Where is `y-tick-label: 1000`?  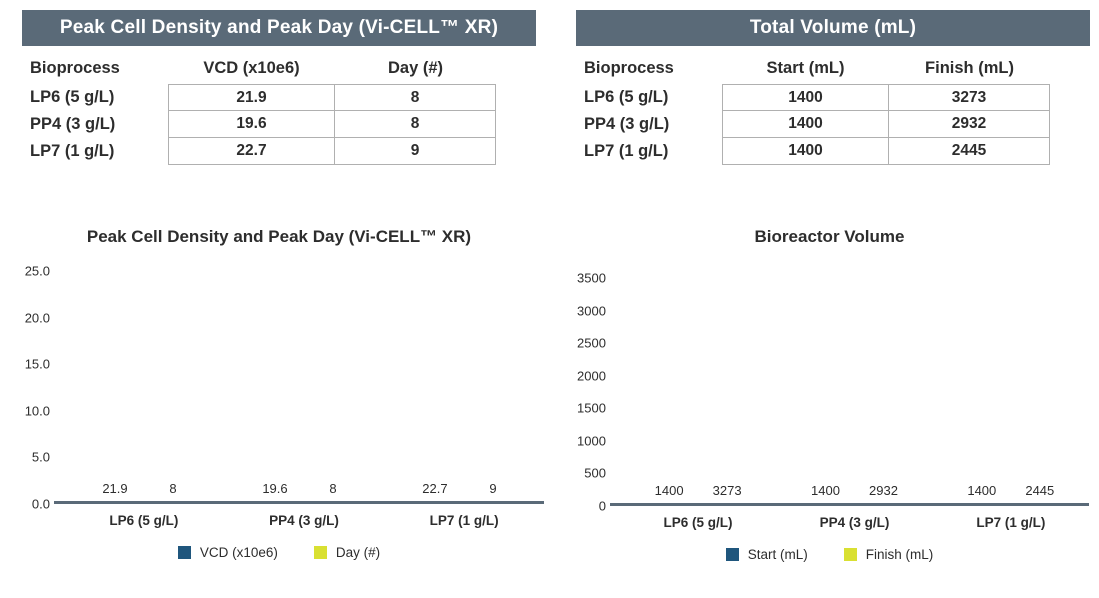 y-tick-label: 1000 is located at coordinates (591, 441).